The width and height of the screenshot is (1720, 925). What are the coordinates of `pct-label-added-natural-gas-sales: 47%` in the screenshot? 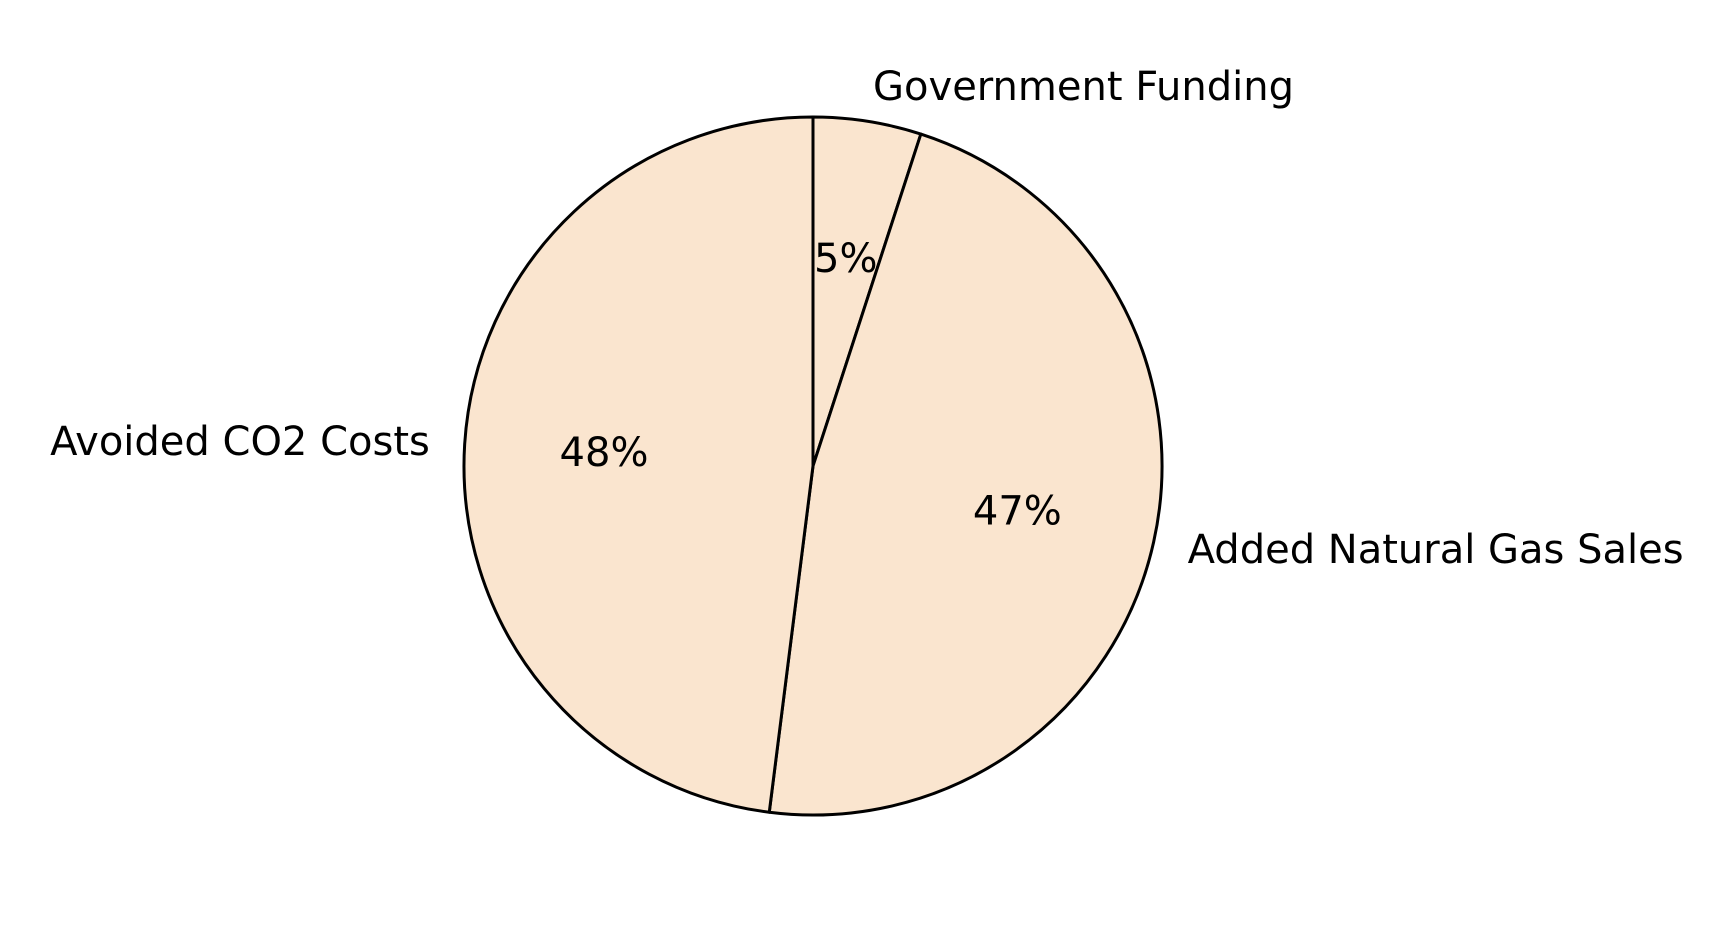 It's located at (1017, 512).